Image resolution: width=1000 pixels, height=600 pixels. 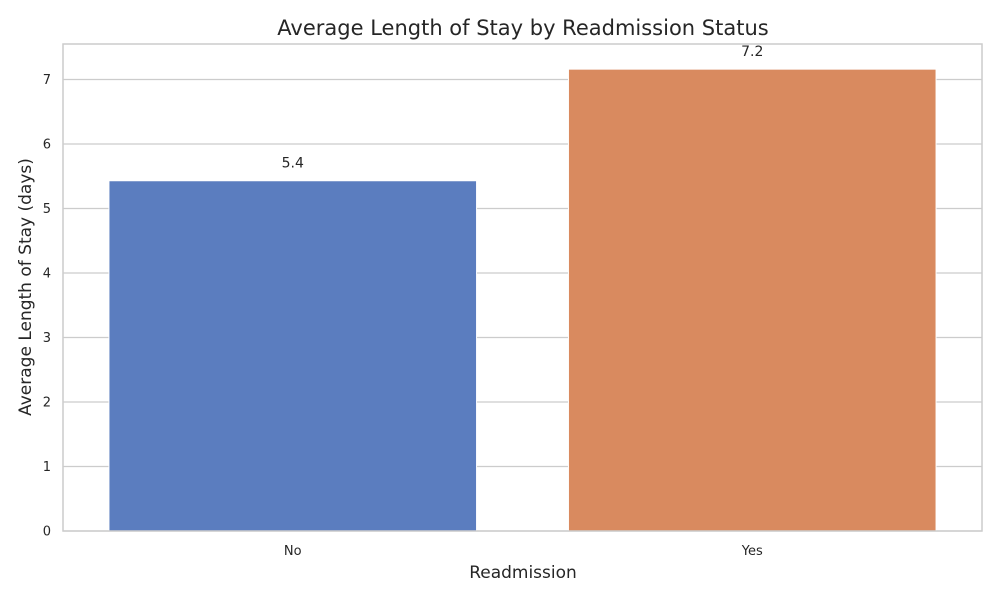 What do you see at coordinates (47, 144) in the screenshot?
I see `y-tick-label: 6` at bounding box center [47, 144].